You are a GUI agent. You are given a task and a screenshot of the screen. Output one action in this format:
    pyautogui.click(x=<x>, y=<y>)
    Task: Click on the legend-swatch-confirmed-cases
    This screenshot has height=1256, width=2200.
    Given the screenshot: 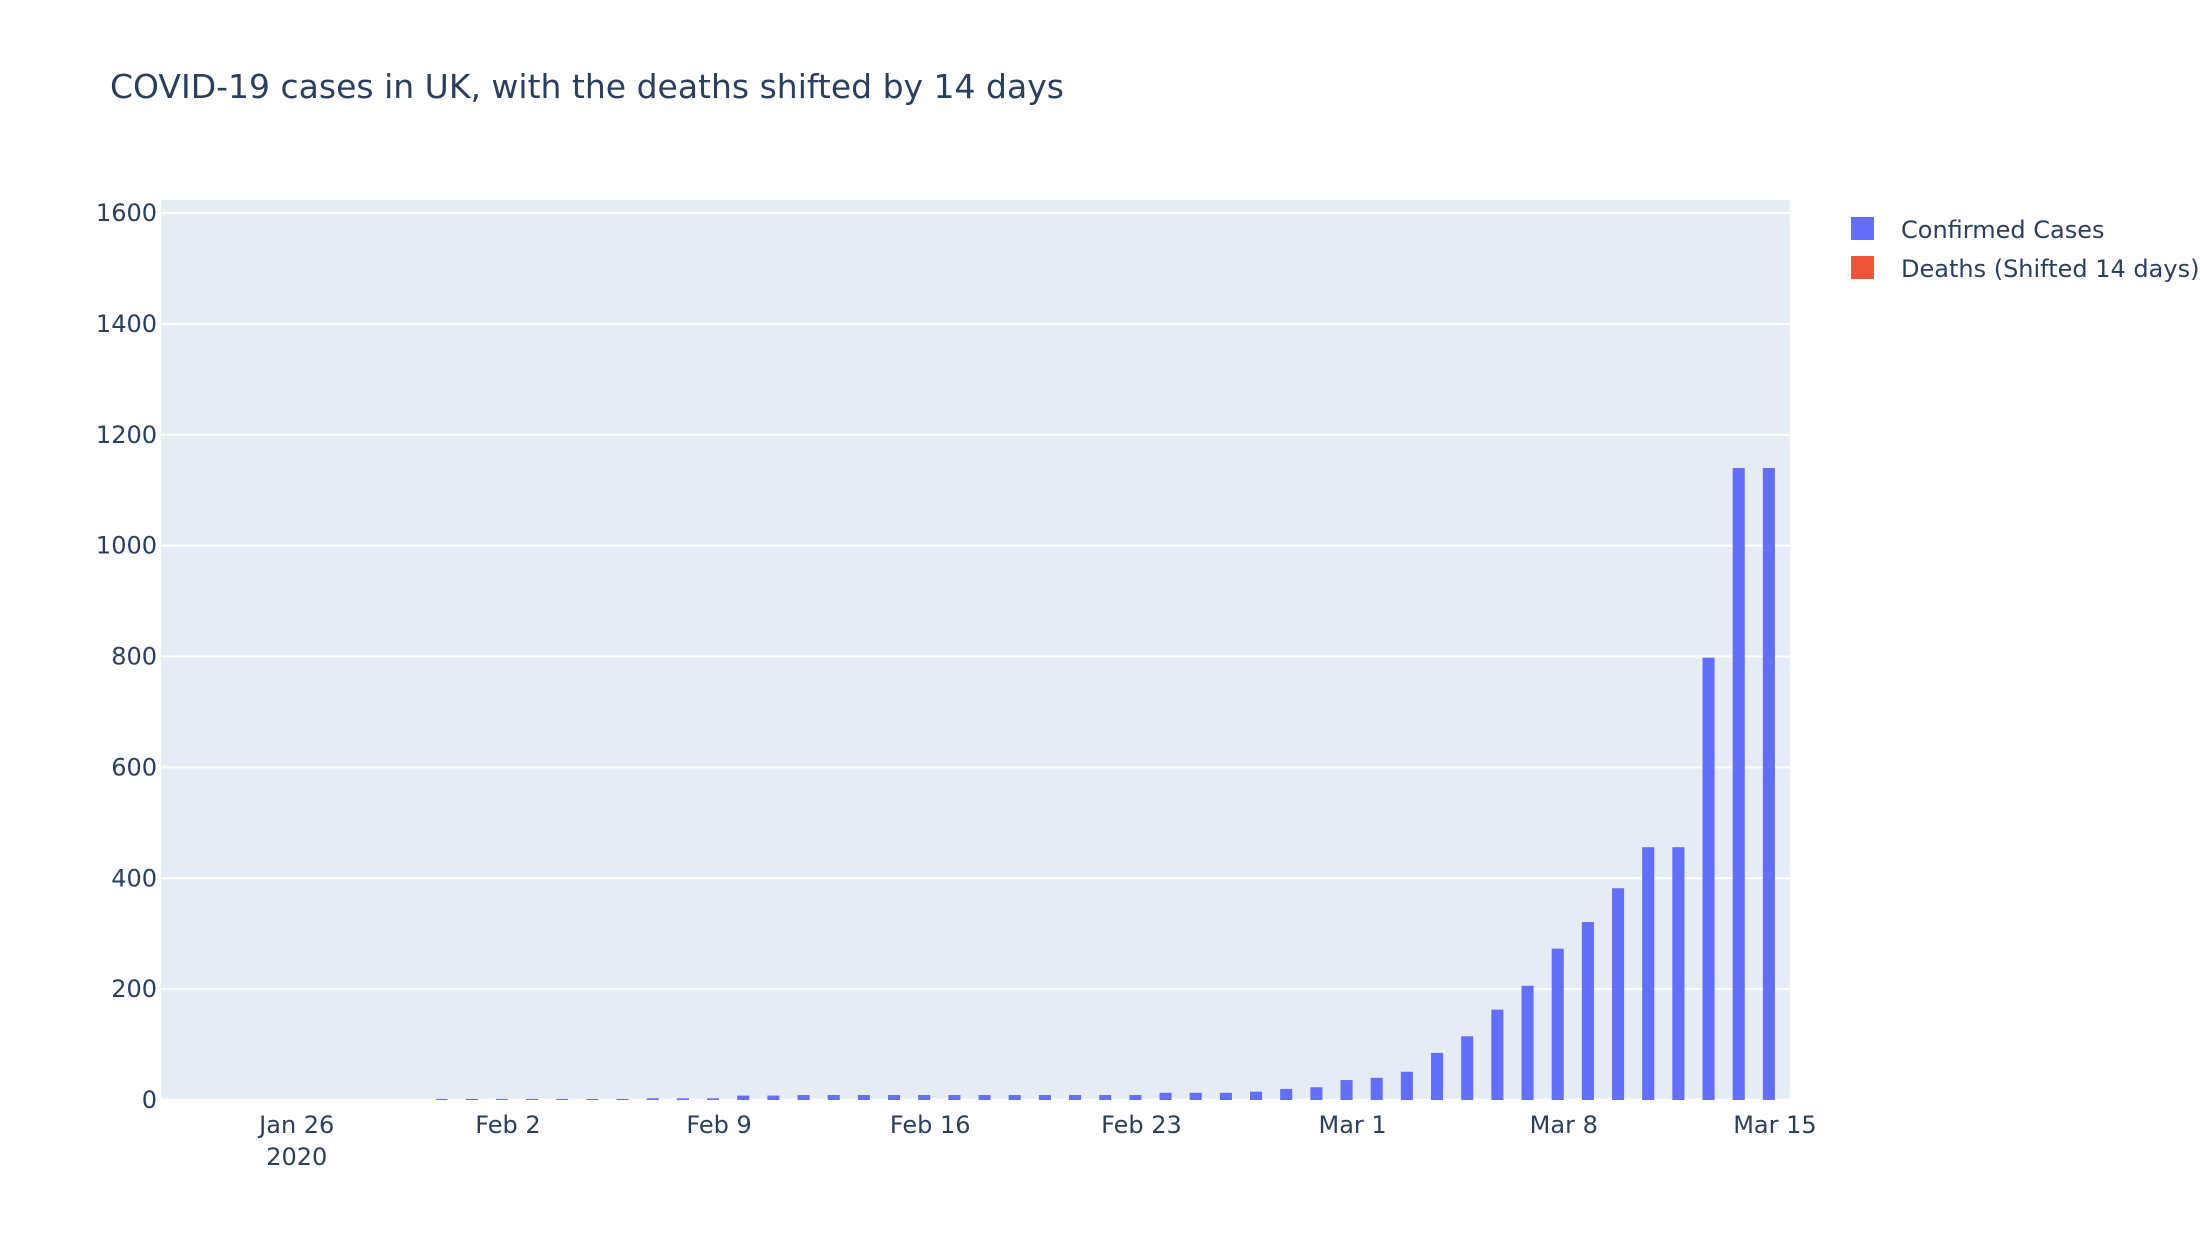 What is the action you would take?
    pyautogui.click(x=1862, y=228)
    